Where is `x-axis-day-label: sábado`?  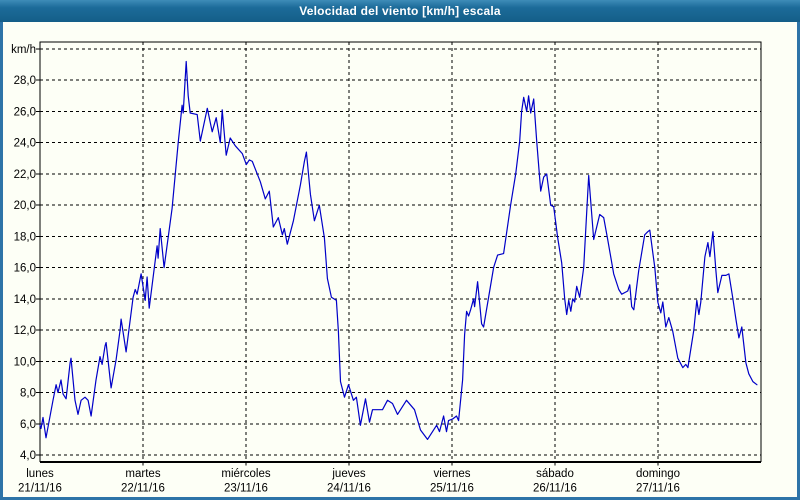 x-axis-day-label: sábado is located at coordinates (555, 474).